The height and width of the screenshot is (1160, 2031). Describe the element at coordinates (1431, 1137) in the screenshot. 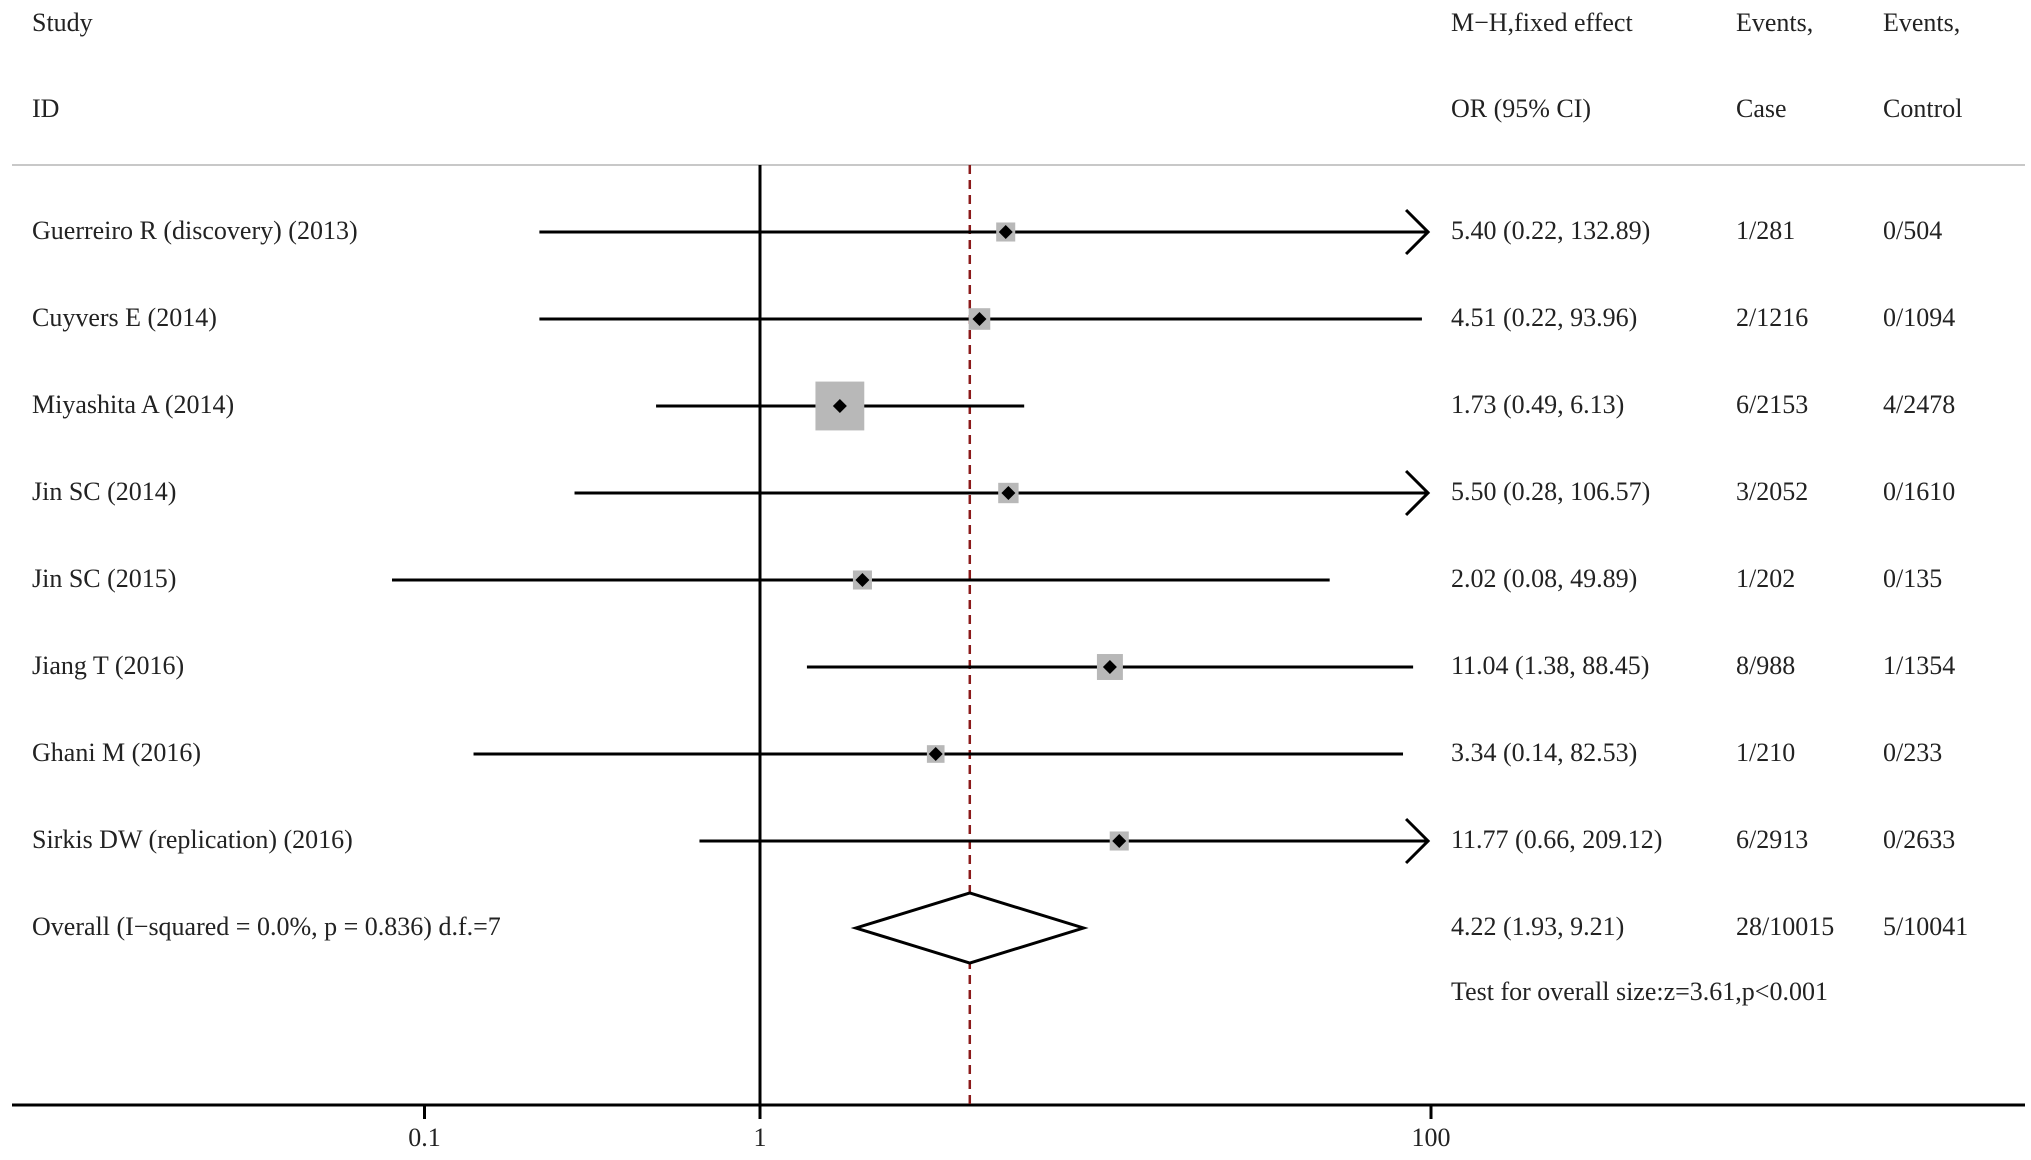

I see `x-tick-label: 100` at that location.